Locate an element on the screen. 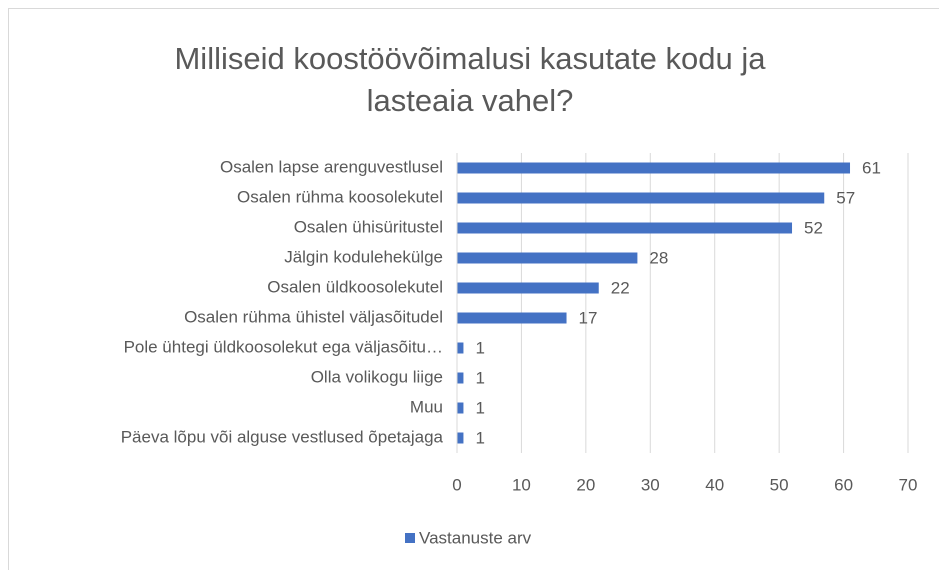 The image size is (939, 570). legend-label: Vastanuste arv is located at coordinates (475, 537).